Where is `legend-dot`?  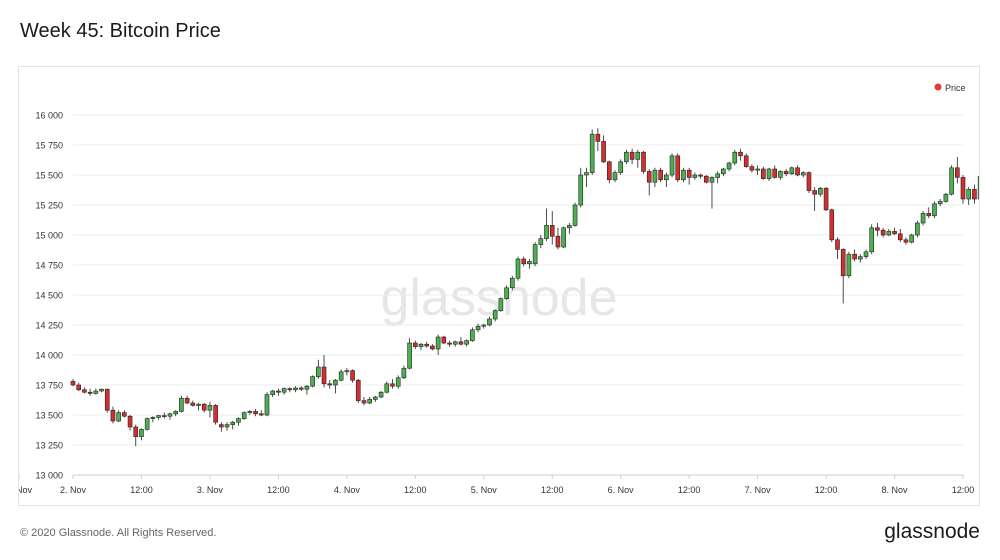
legend-dot is located at coordinates (938, 87).